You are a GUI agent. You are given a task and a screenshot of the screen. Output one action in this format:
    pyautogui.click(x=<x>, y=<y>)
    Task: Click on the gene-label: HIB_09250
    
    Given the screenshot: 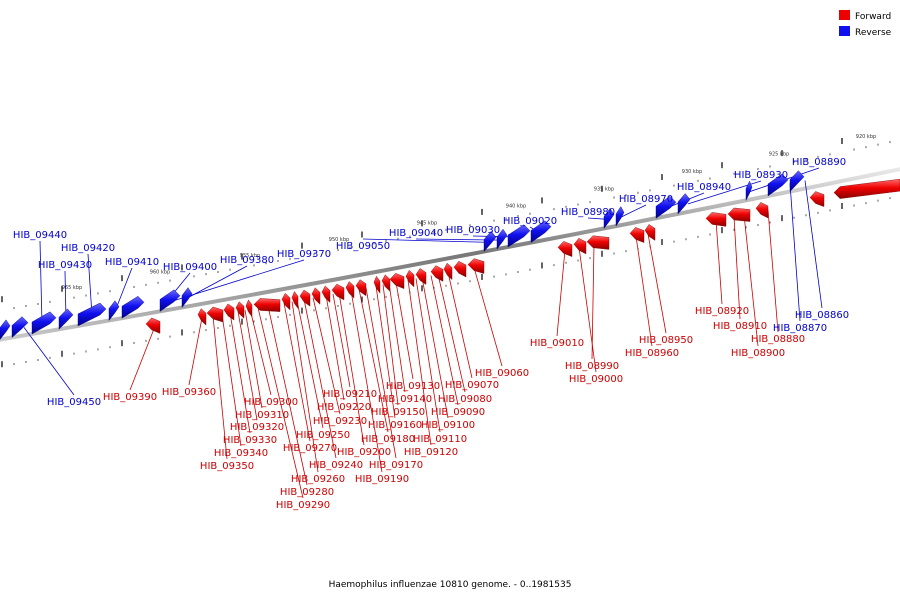 What is the action you would take?
    pyautogui.click(x=323, y=435)
    